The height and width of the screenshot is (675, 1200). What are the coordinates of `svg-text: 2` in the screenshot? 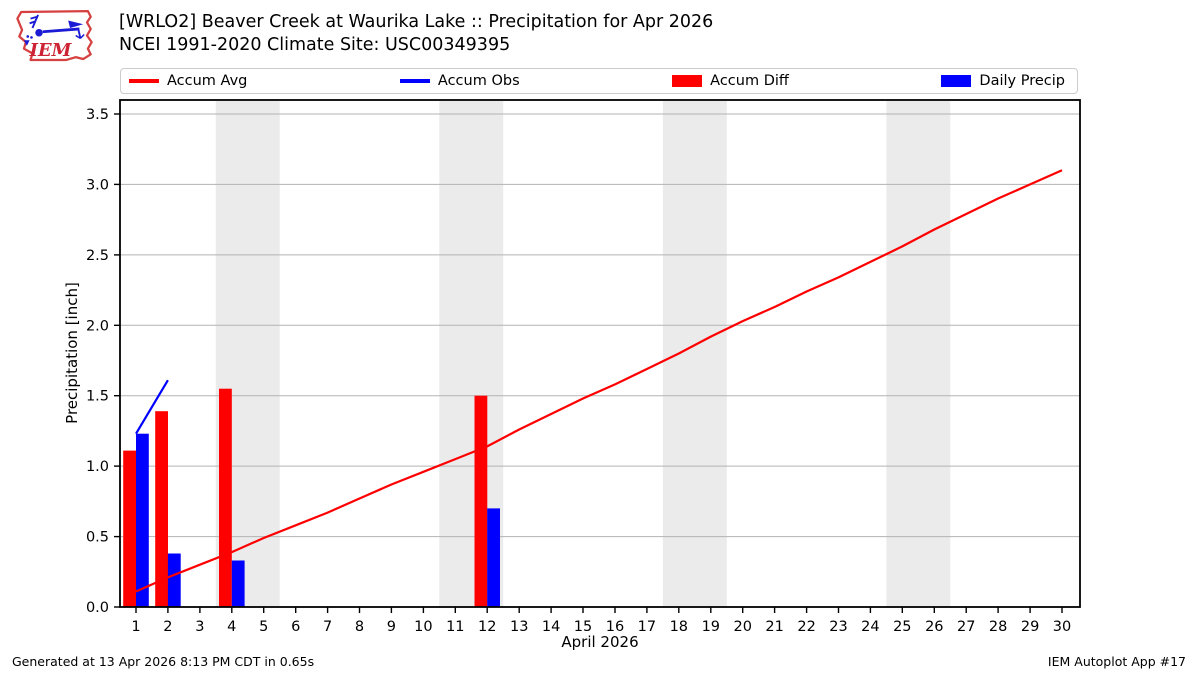 It's located at (167, 627).